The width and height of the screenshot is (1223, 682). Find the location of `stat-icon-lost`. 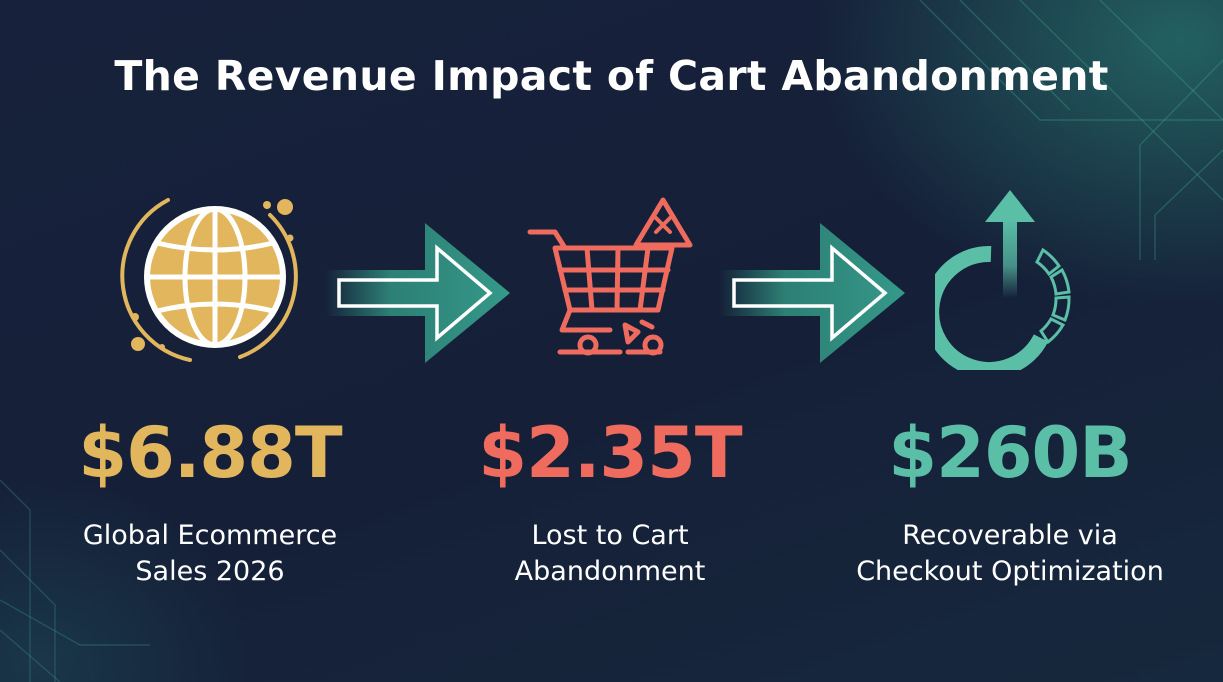

stat-icon-lost is located at coordinates (610, 280).